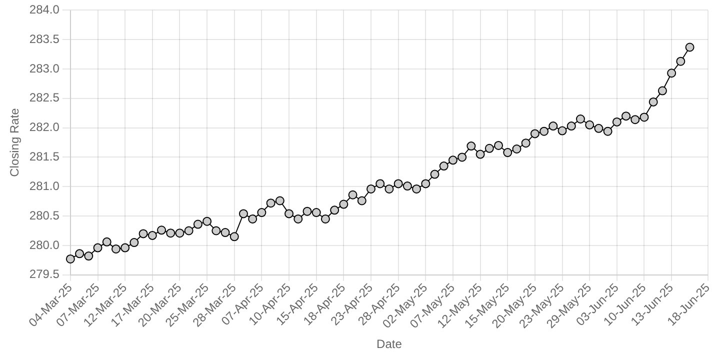 Image resolution: width=720 pixels, height=360 pixels. I want to click on y-tick-label: 280.0, so click(44, 245).